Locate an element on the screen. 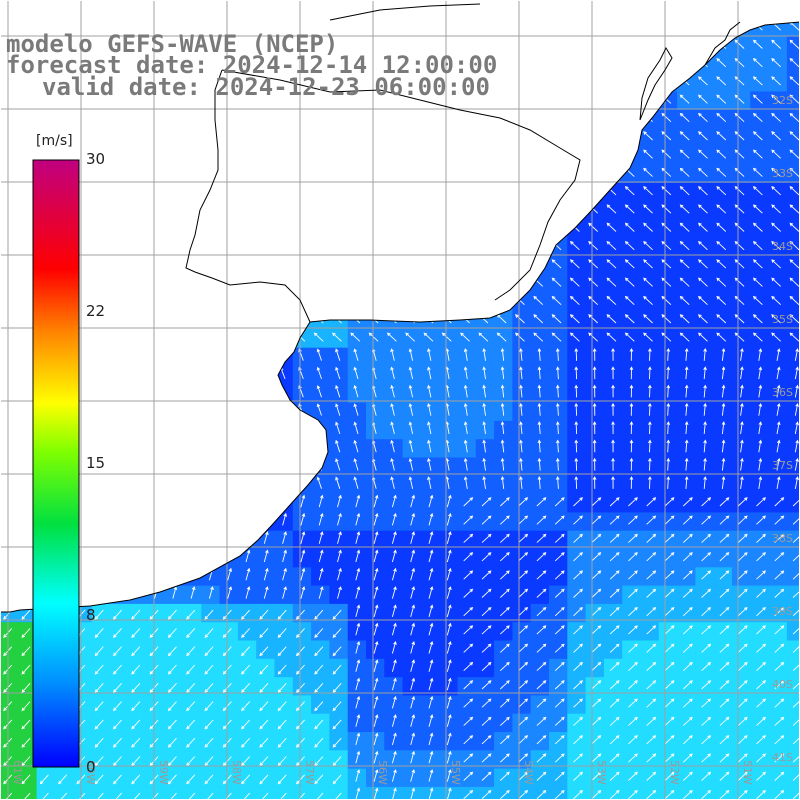 The image size is (800, 800). latitude-label: 40S is located at coordinates (782, 684).